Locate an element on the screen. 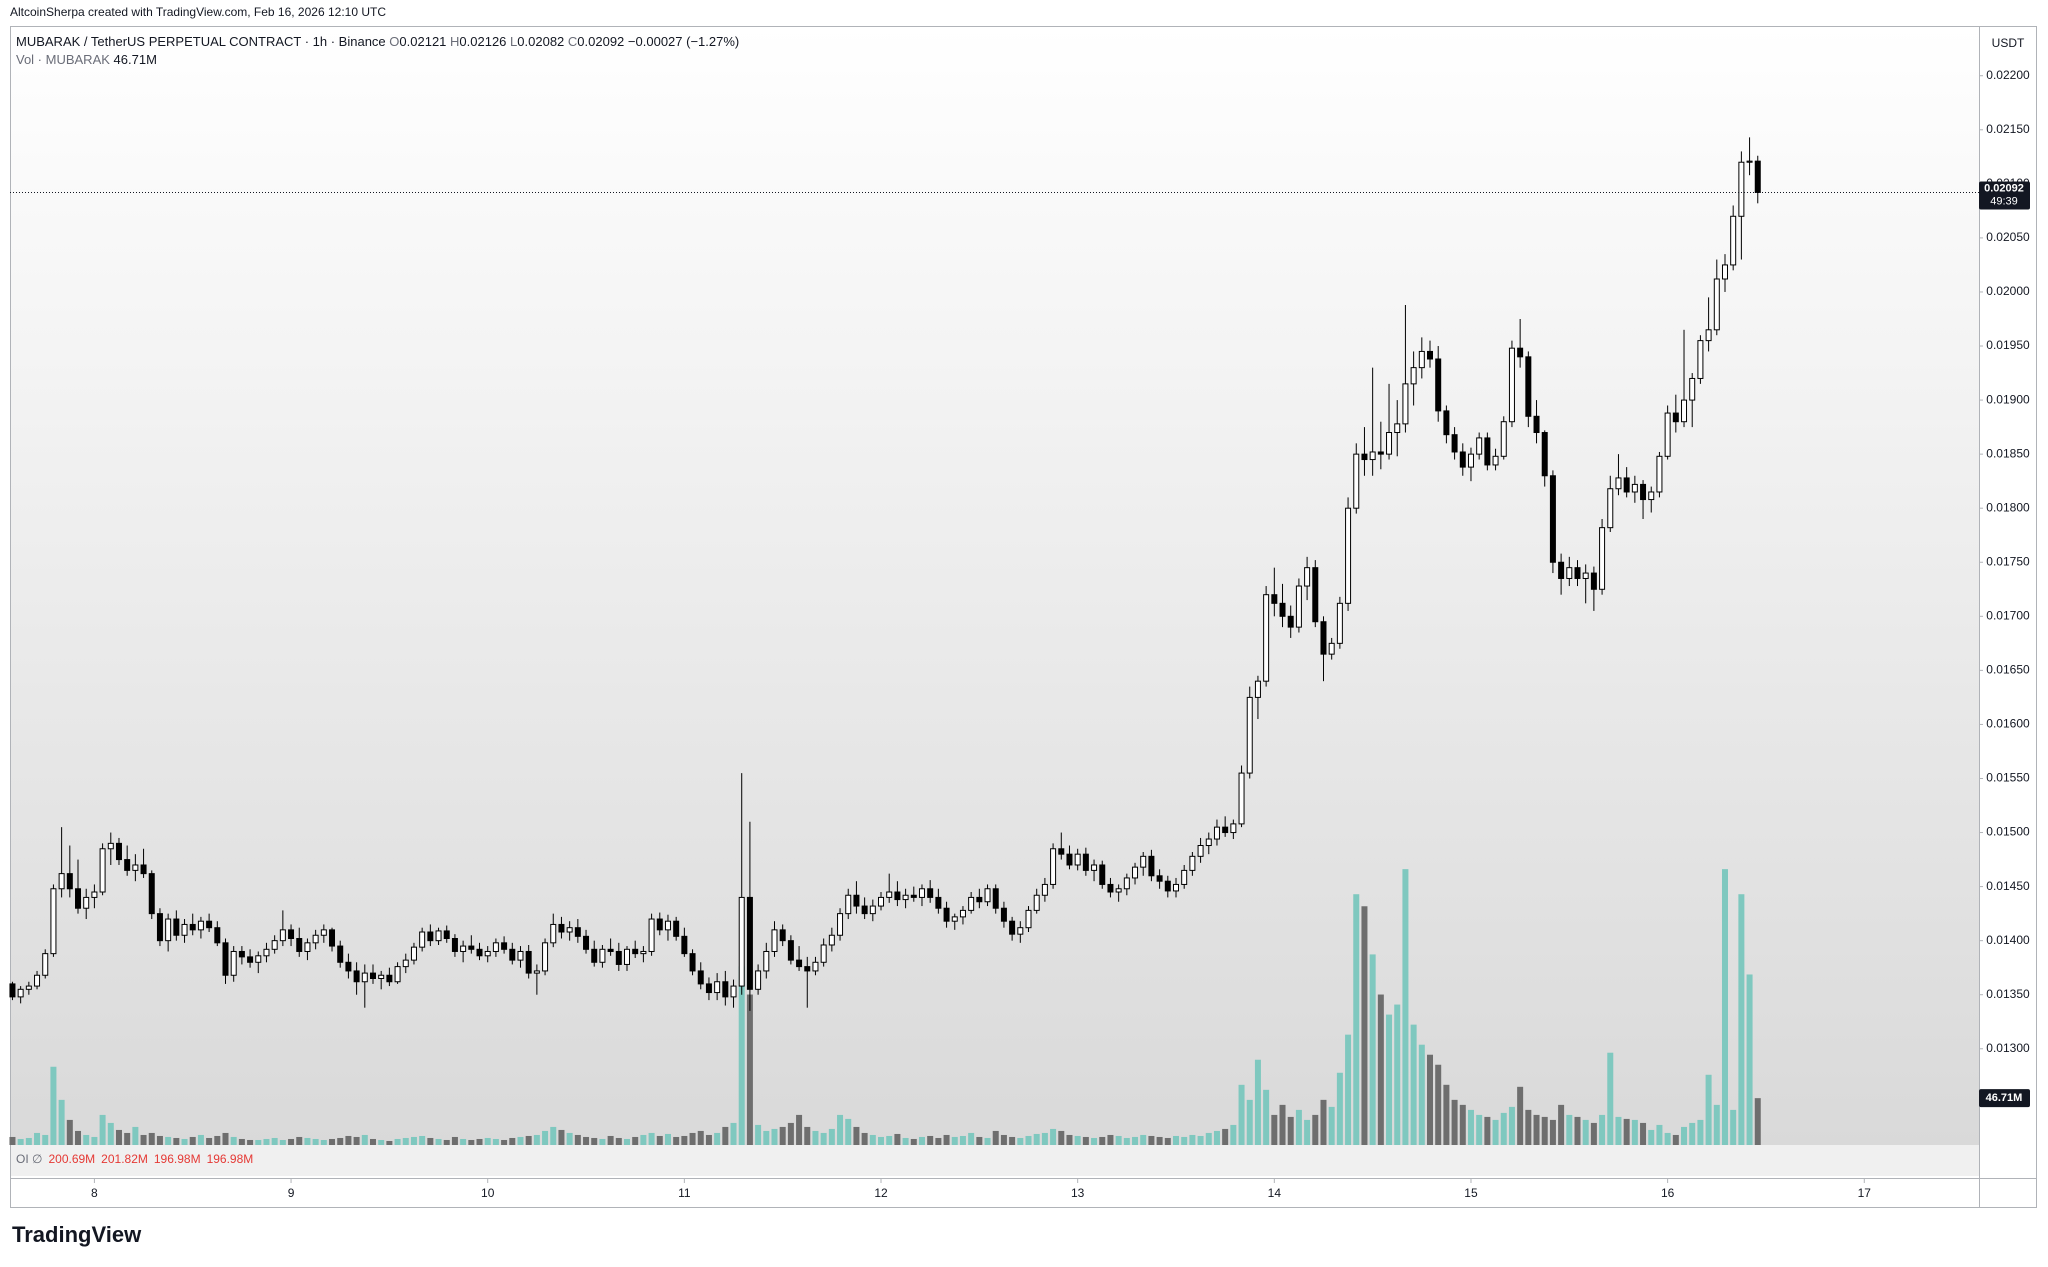 The image size is (2048, 1267). x-tick-label: 12 is located at coordinates (881, 1193).